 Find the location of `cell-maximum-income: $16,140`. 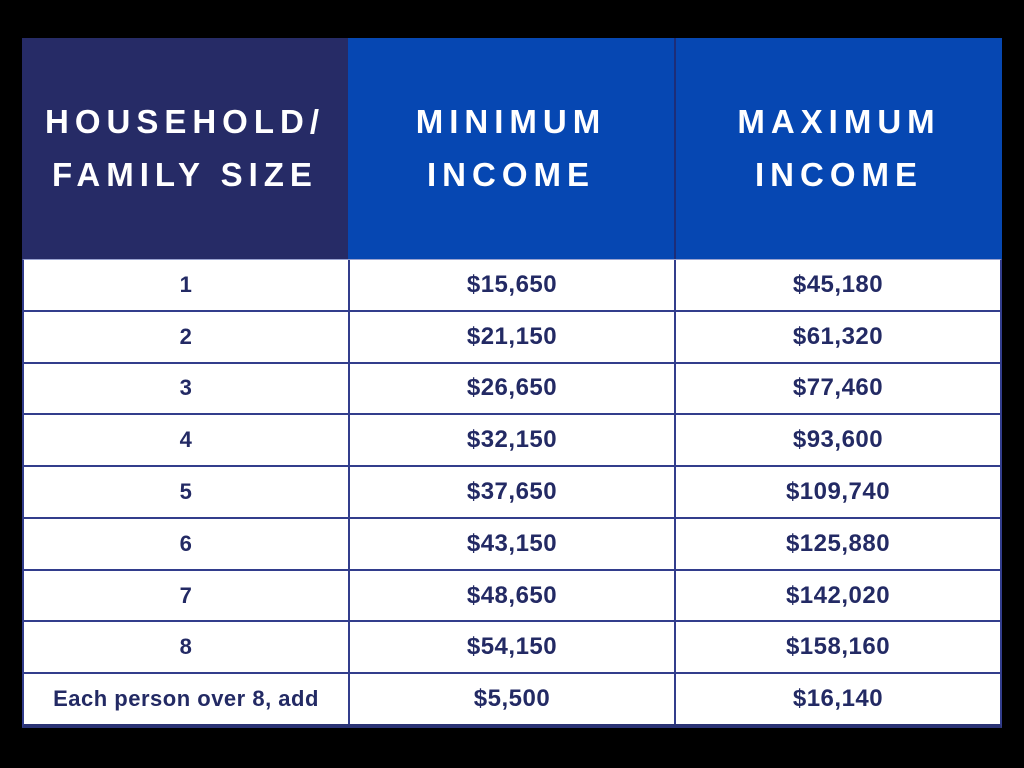

cell-maximum-income: $16,140 is located at coordinates (837, 699).